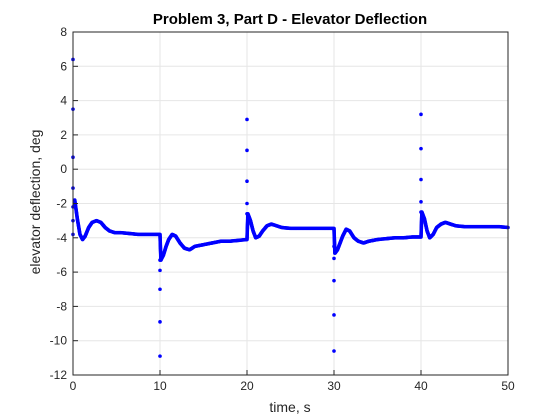 The image size is (560, 420). What do you see at coordinates (73, 386) in the screenshot?
I see `x-tick-label: 0` at bounding box center [73, 386].